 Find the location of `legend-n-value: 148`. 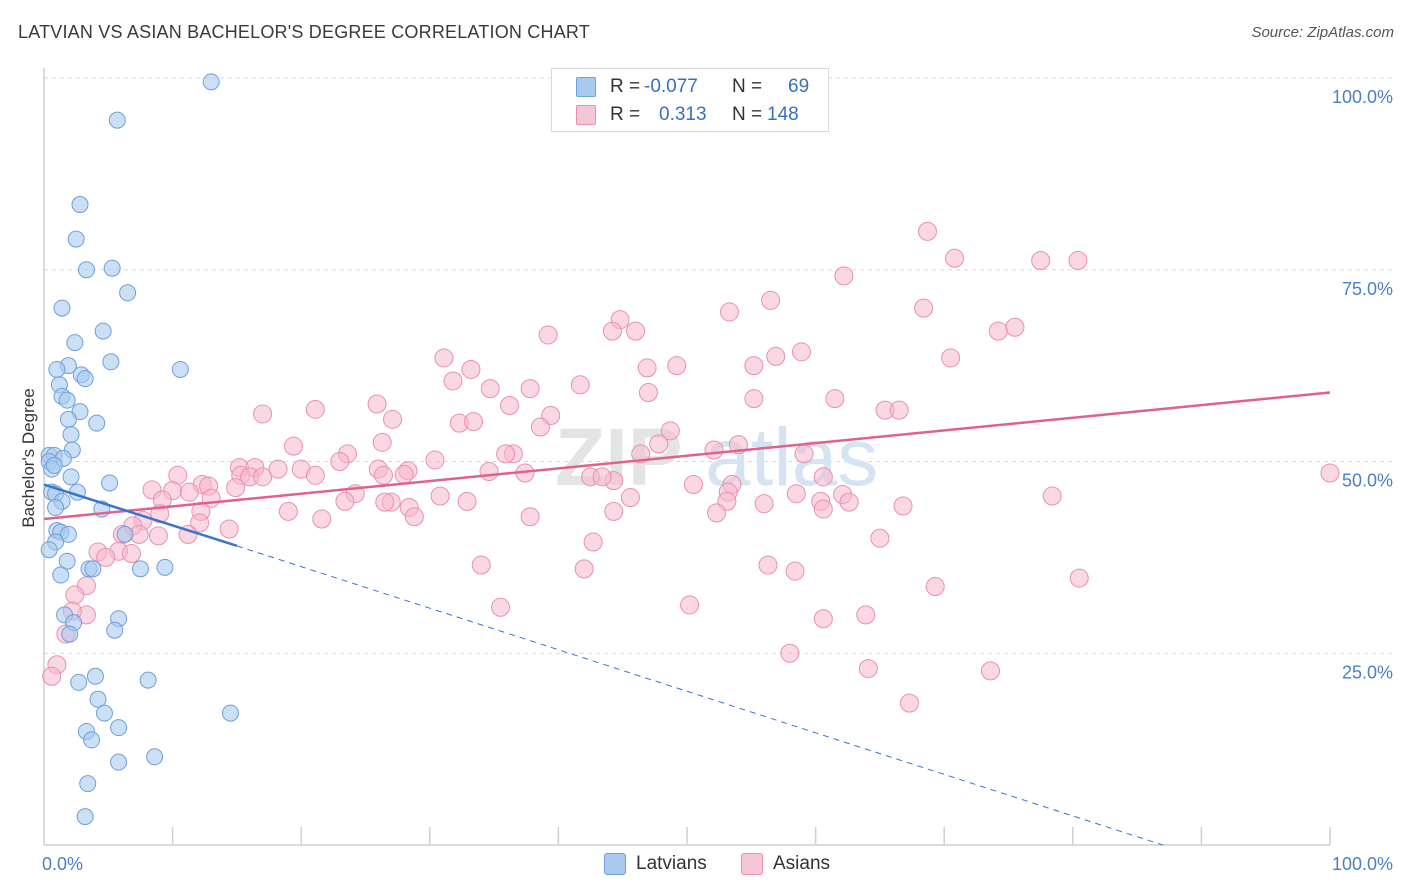

legend-n-value: 148 is located at coordinates (783, 114).